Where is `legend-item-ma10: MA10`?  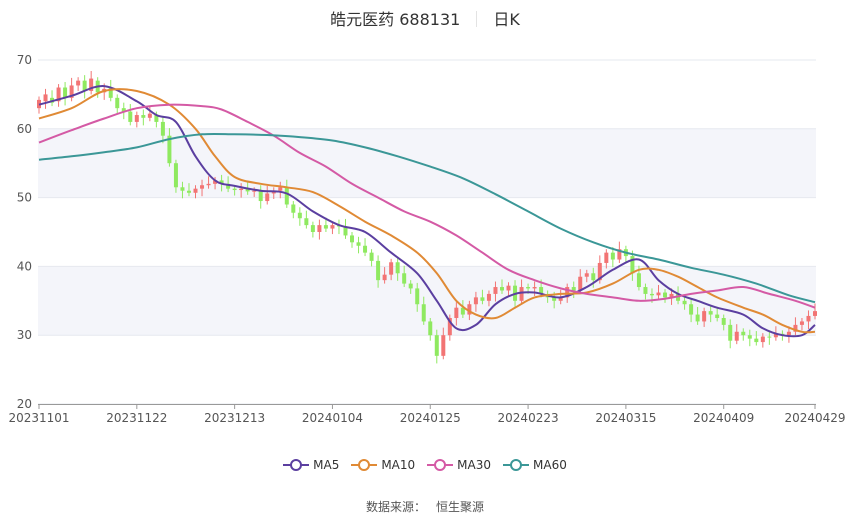 legend-item-ma10: MA10 is located at coordinates (383, 465).